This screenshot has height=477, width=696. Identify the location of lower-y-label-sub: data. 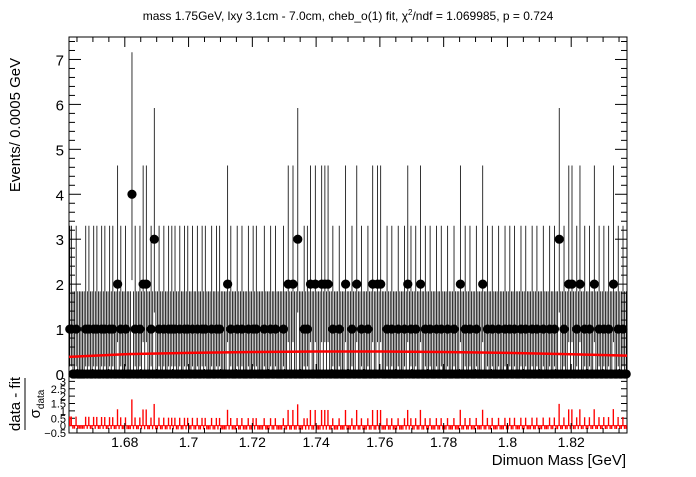
(41, 399).